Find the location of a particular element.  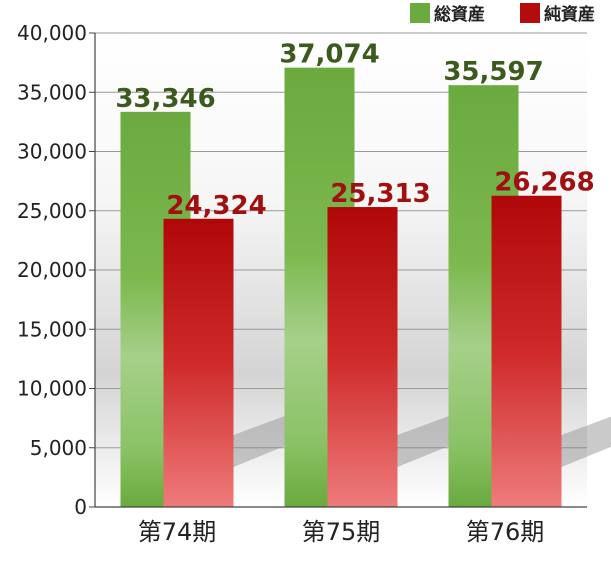

y-tick-label: 0 is located at coordinates (80, 507).